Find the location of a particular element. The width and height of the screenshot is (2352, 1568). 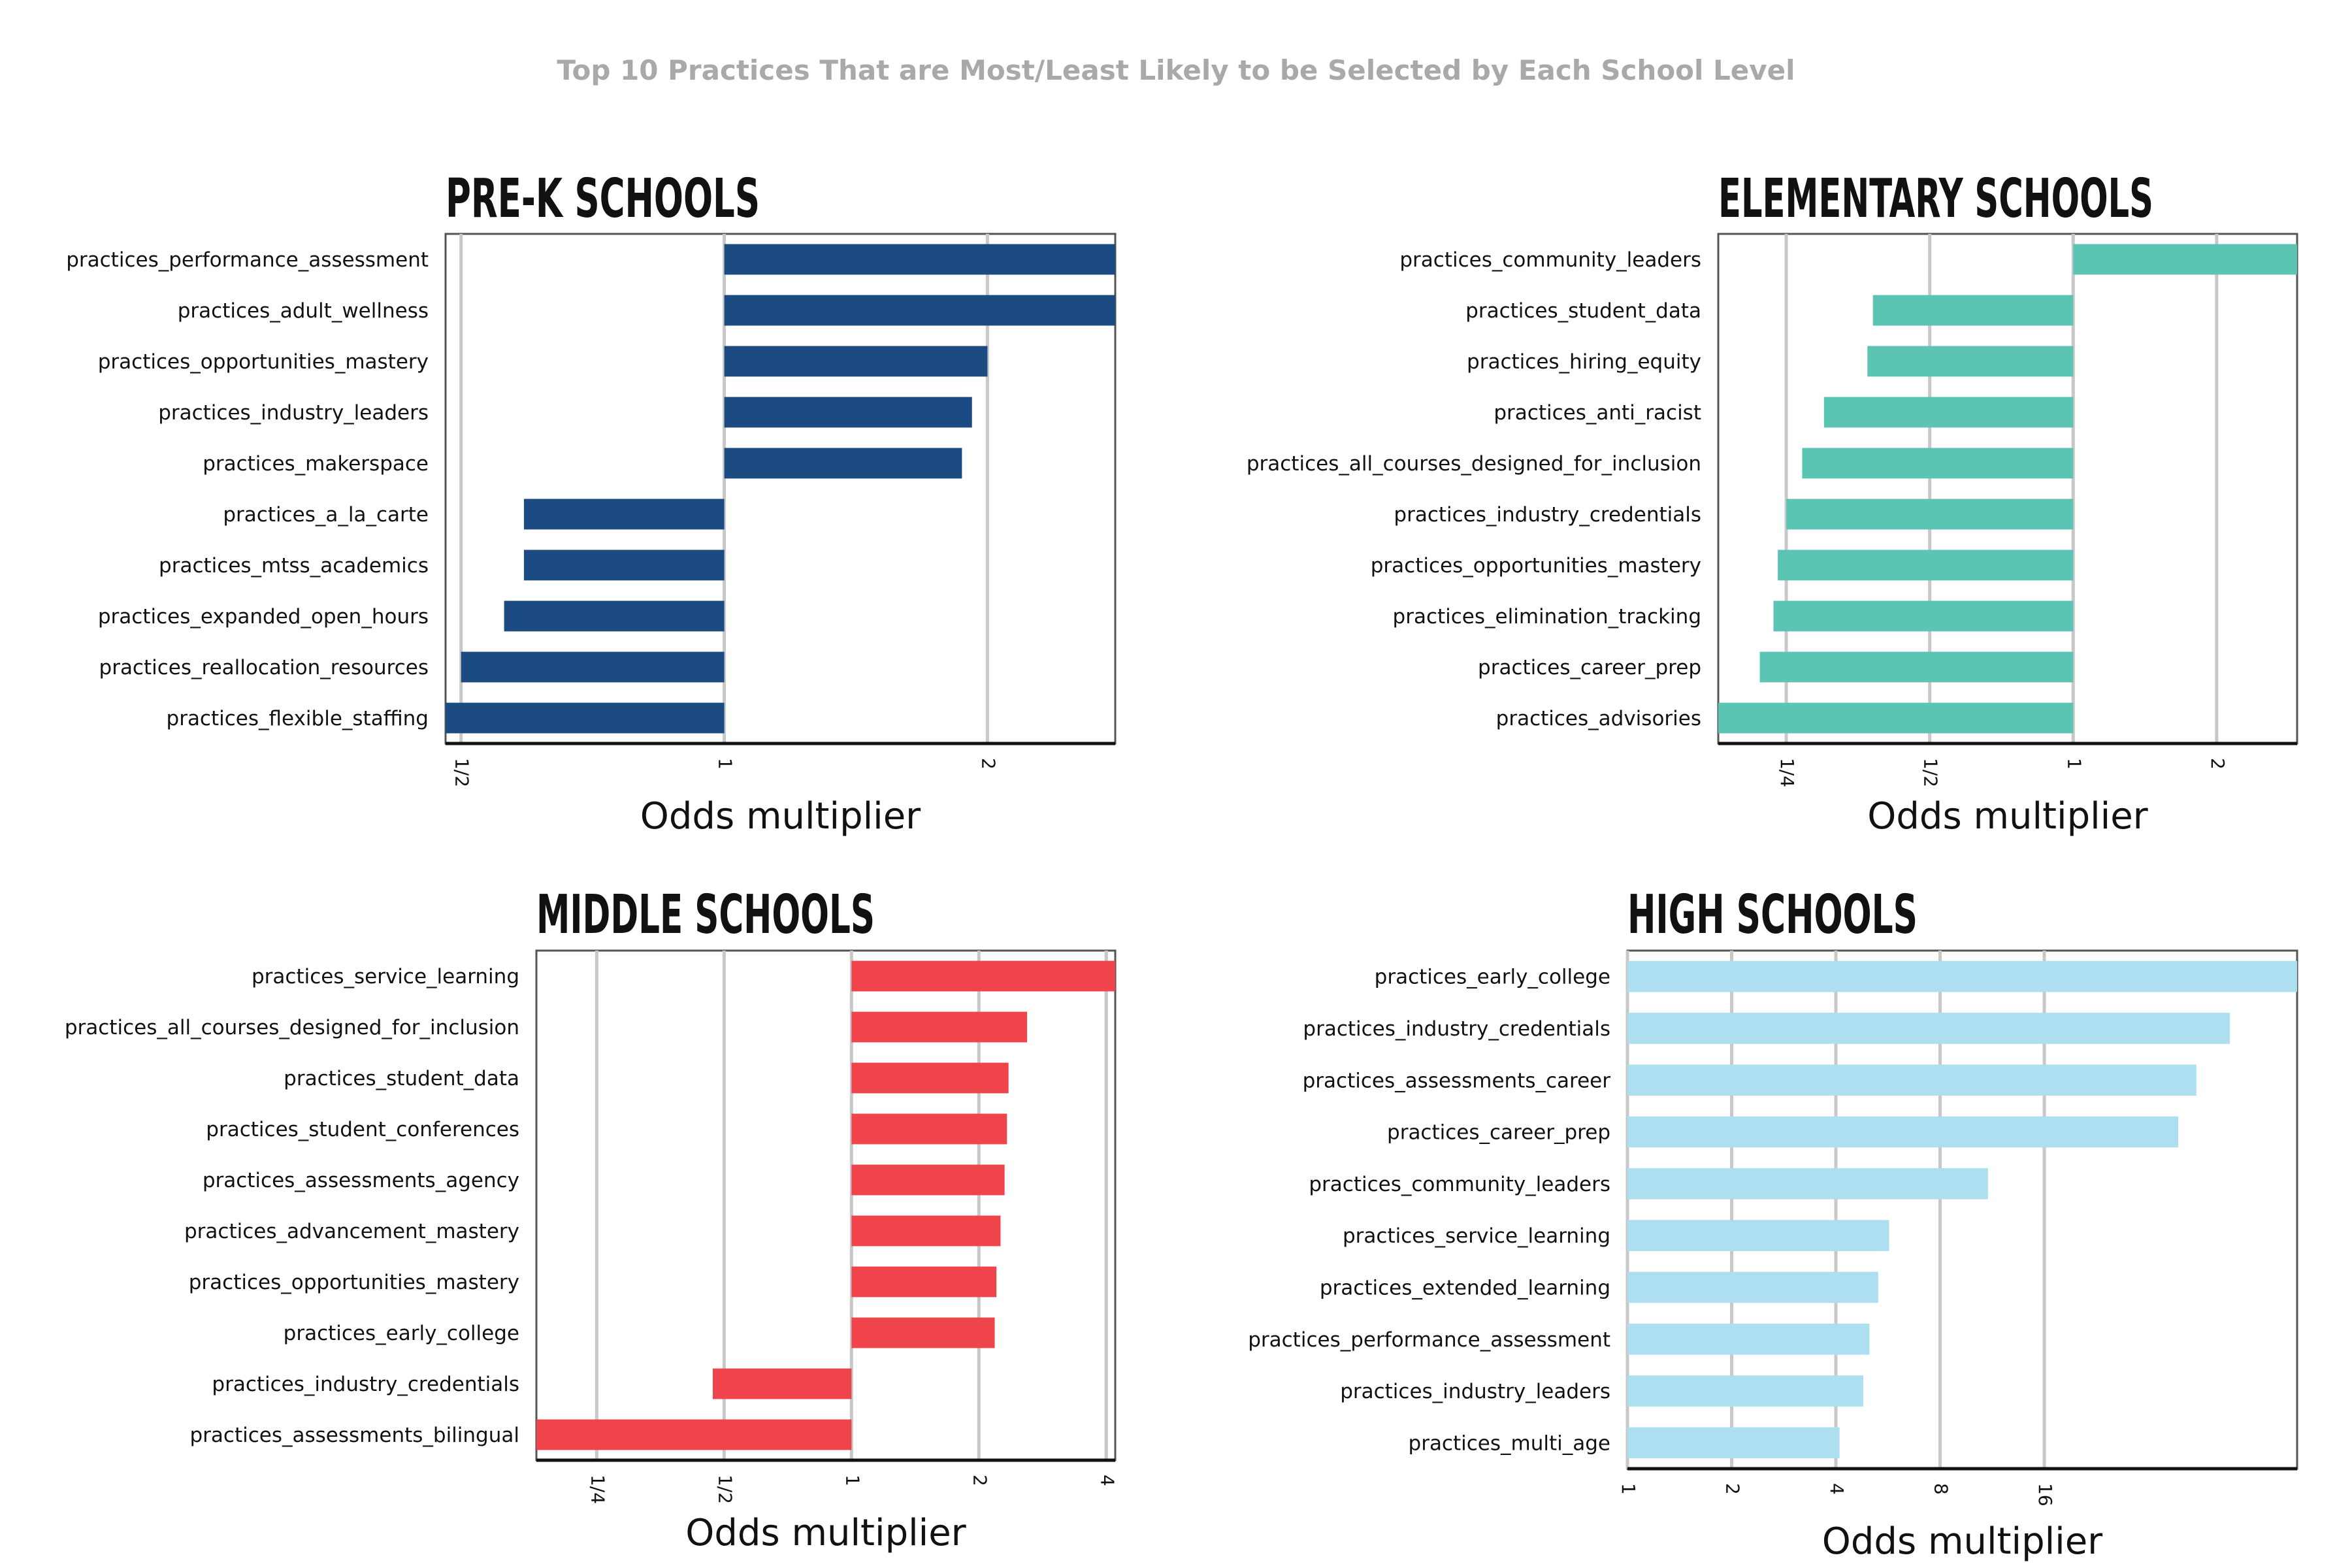

category-label: practices_makerspace is located at coordinates (316, 464).